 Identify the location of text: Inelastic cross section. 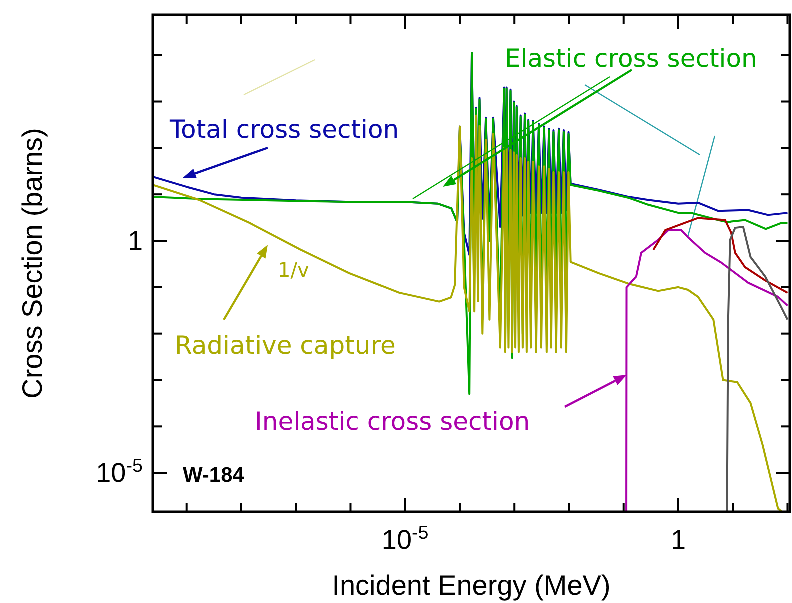
(392, 421).